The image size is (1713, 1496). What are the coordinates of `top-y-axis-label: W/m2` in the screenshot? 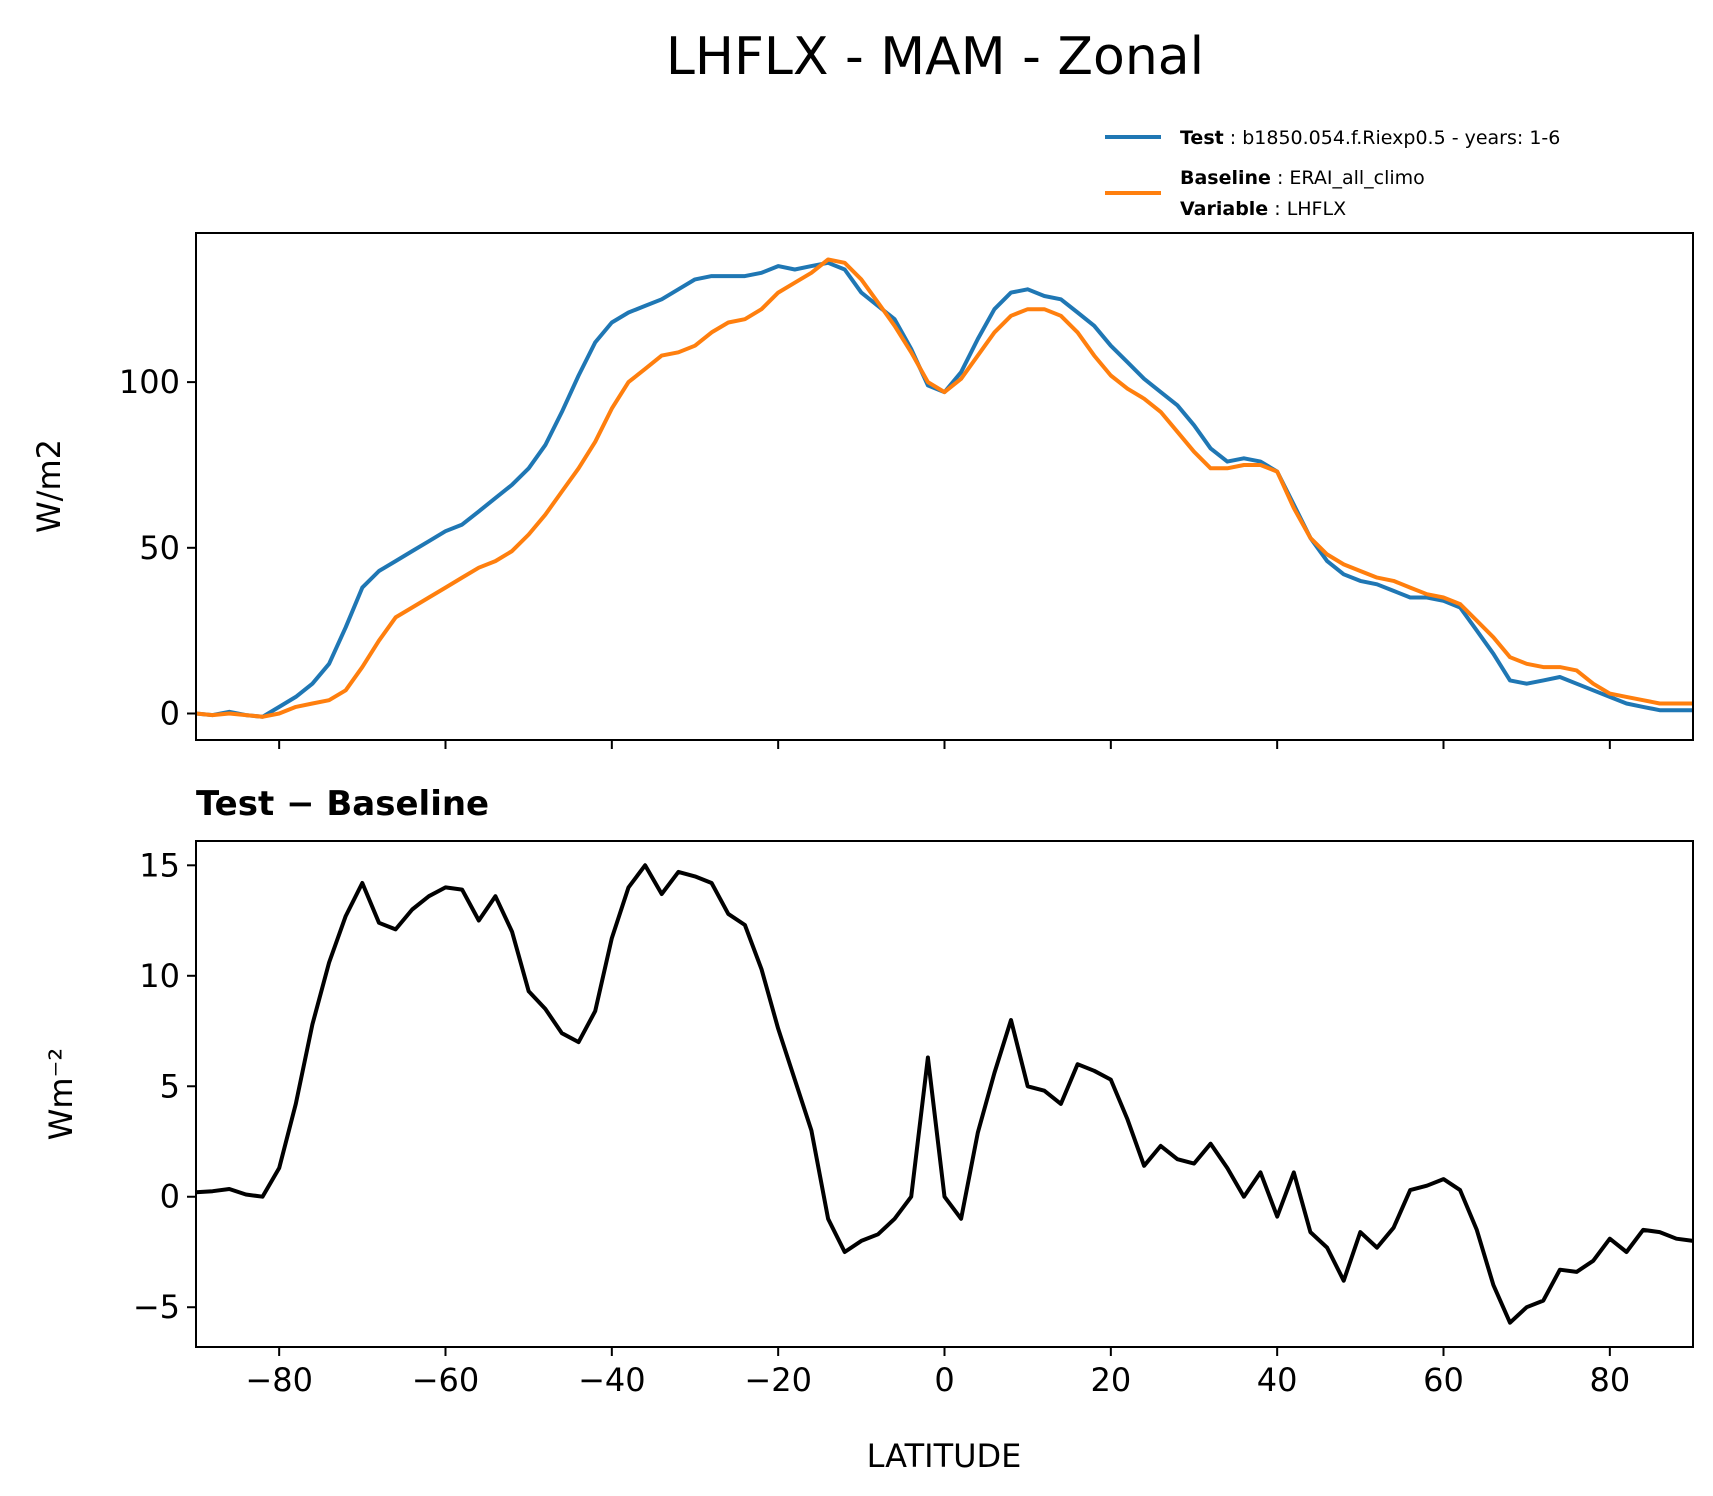 It's located at (49, 486).